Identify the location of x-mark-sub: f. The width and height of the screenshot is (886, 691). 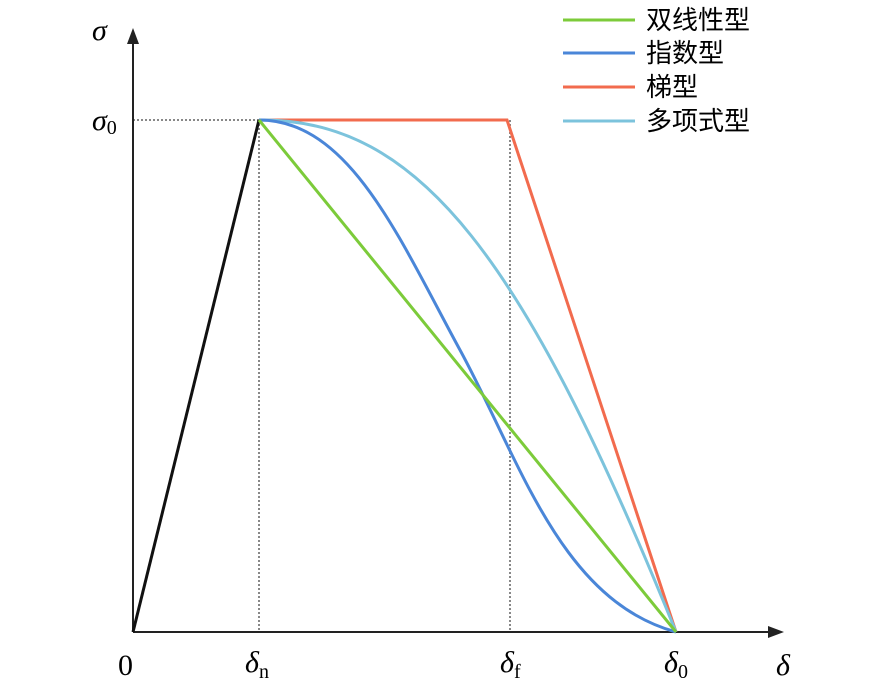
(517, 672).